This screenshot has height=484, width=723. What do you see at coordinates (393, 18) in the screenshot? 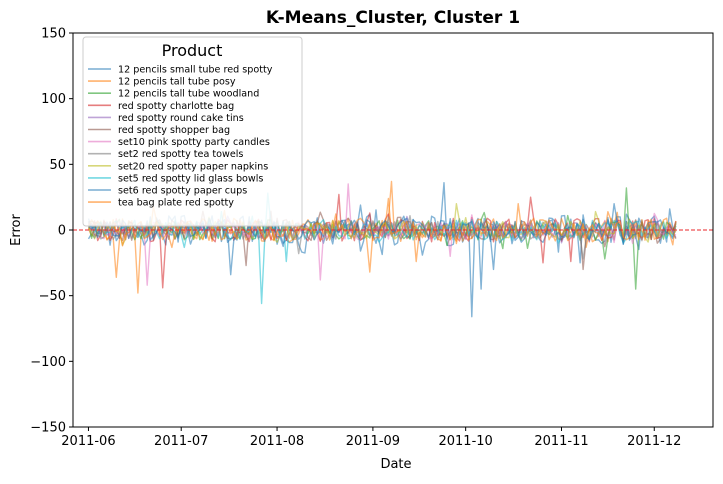
I see `chart-title: K-Means_Cluster, Cluster 1` at bounding box center [393, 18].